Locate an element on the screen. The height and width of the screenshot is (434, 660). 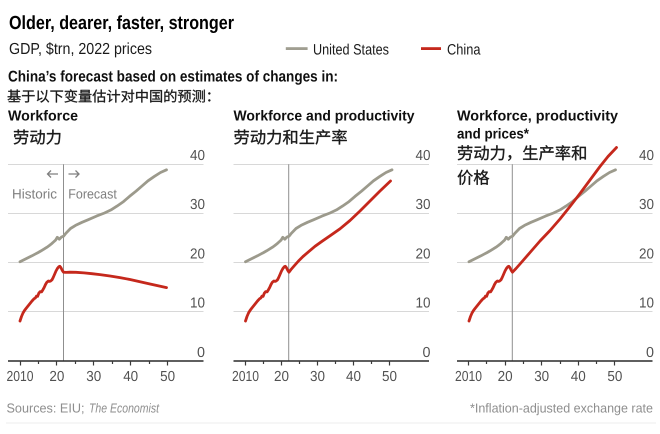
svg-text: and prices* is located at coordinates (493, 135).